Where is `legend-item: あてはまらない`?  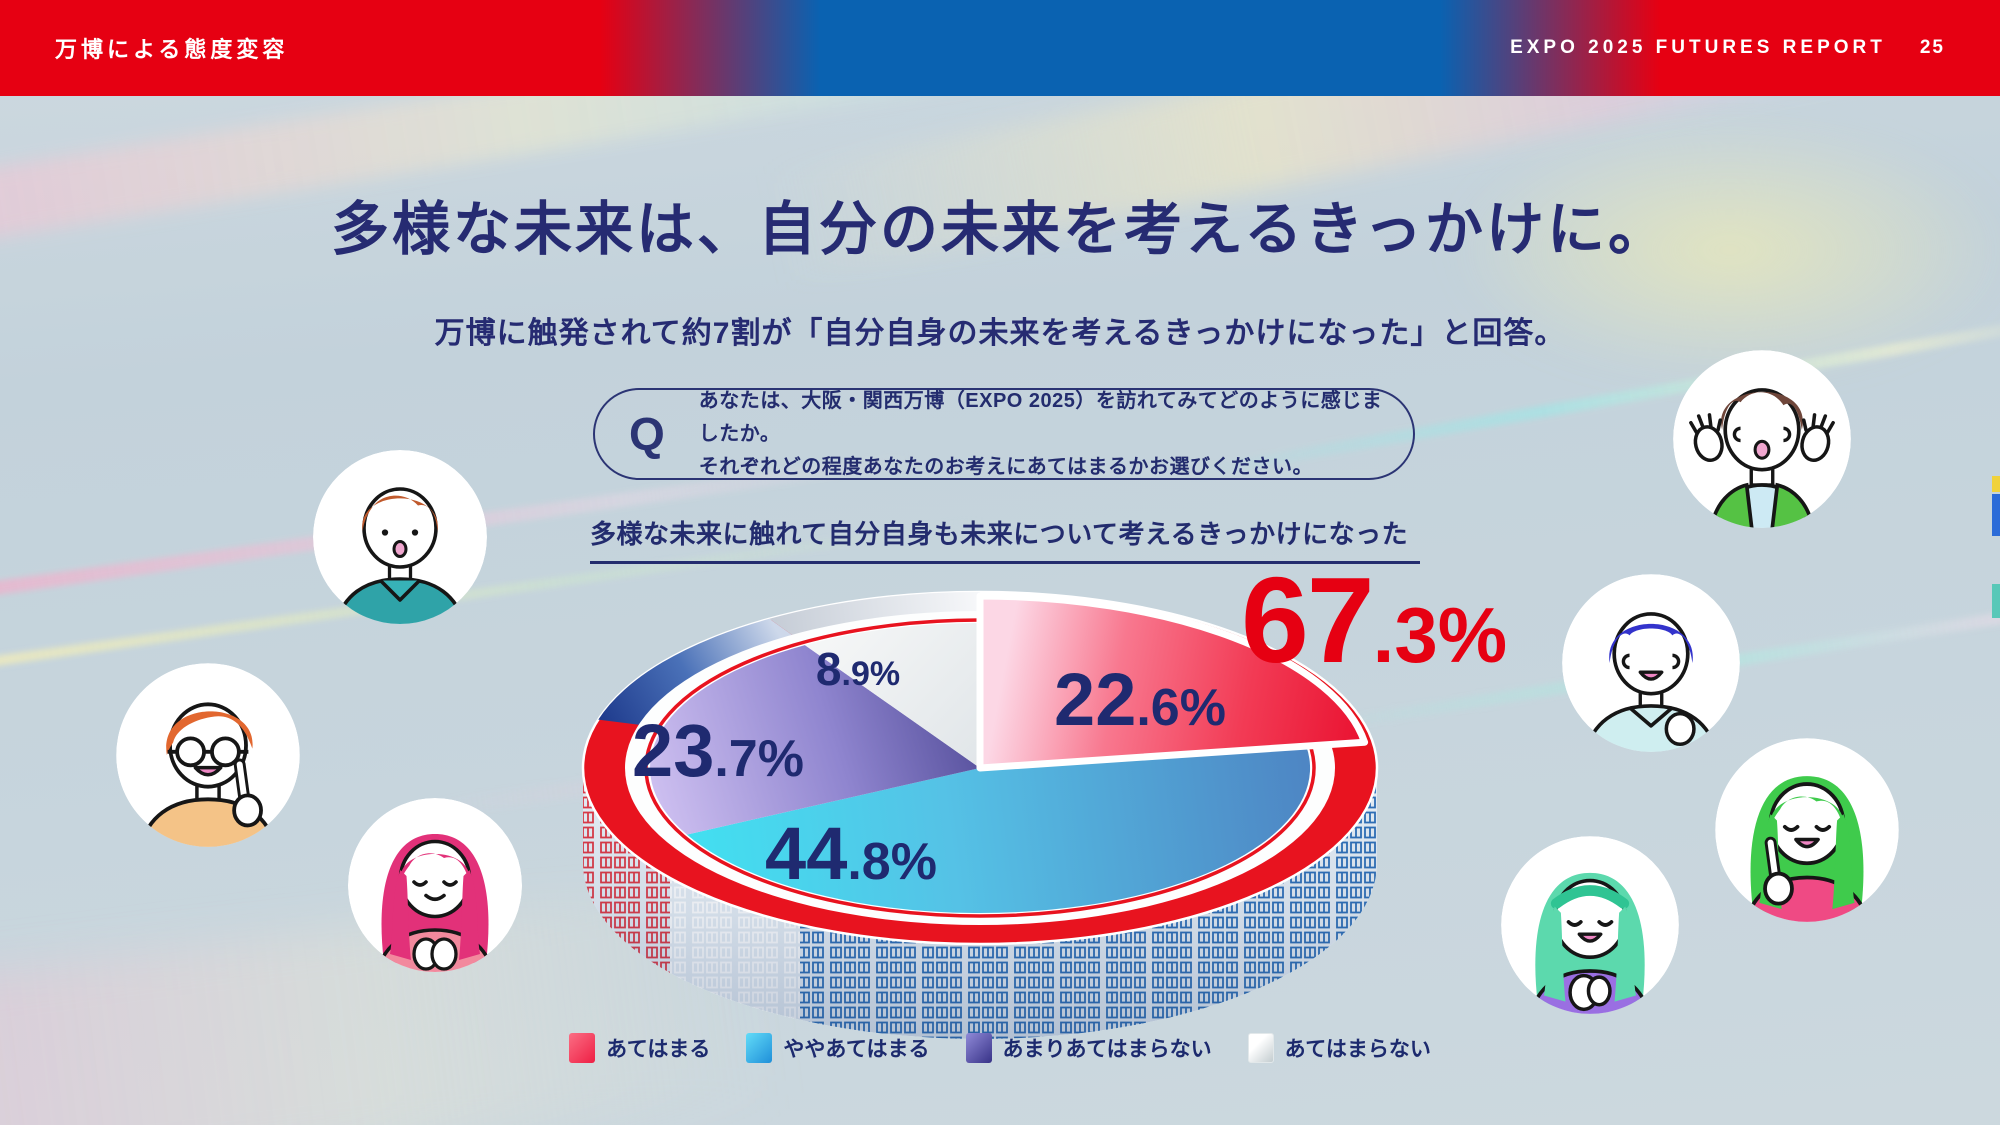 legend-item: あてはまらない is located at coordinates (1339, 1048).